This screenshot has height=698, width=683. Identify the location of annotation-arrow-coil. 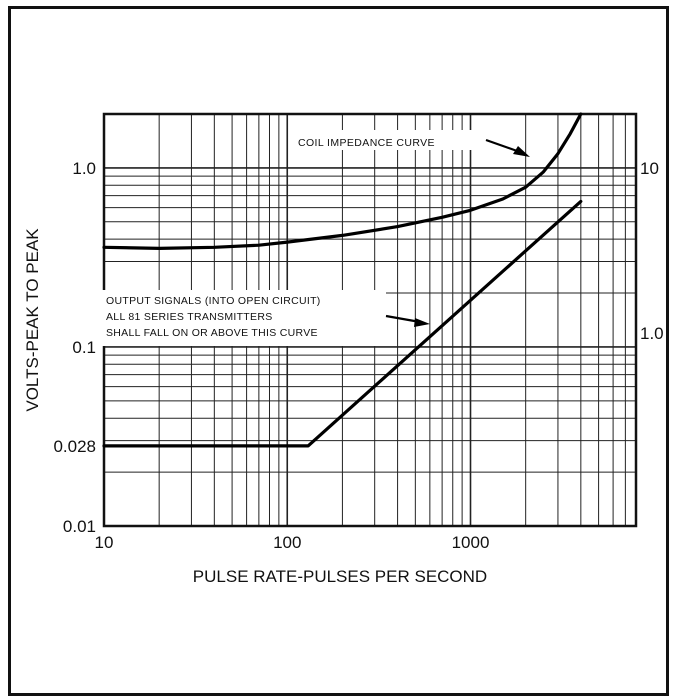
(503, 146).